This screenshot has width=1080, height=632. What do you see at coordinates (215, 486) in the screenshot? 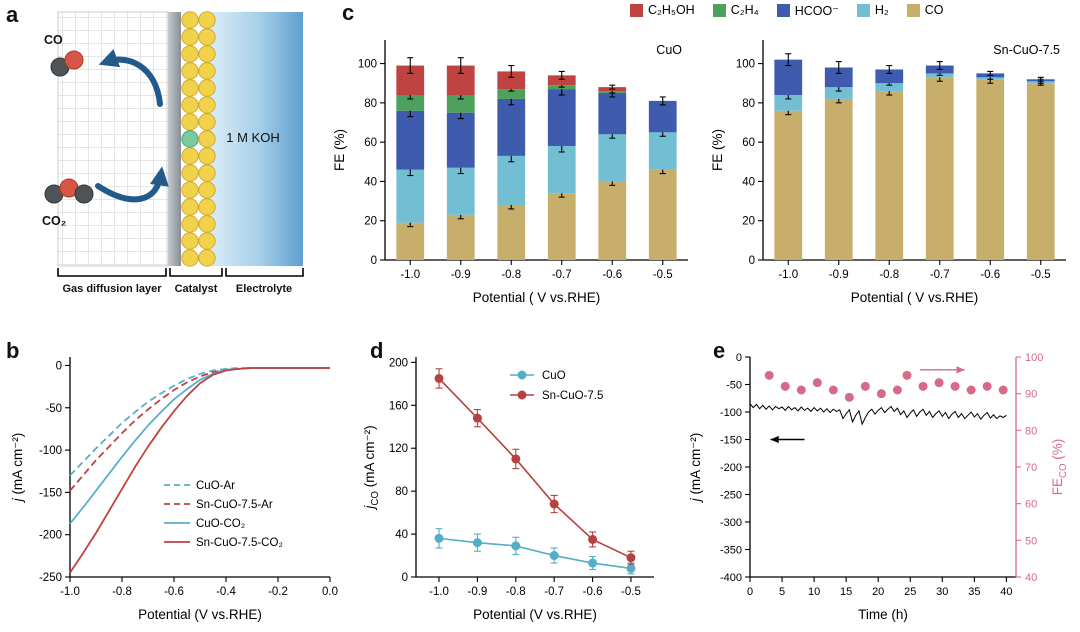
I see `svg-text: CuO-Ar` at bounding box center [215, 486].